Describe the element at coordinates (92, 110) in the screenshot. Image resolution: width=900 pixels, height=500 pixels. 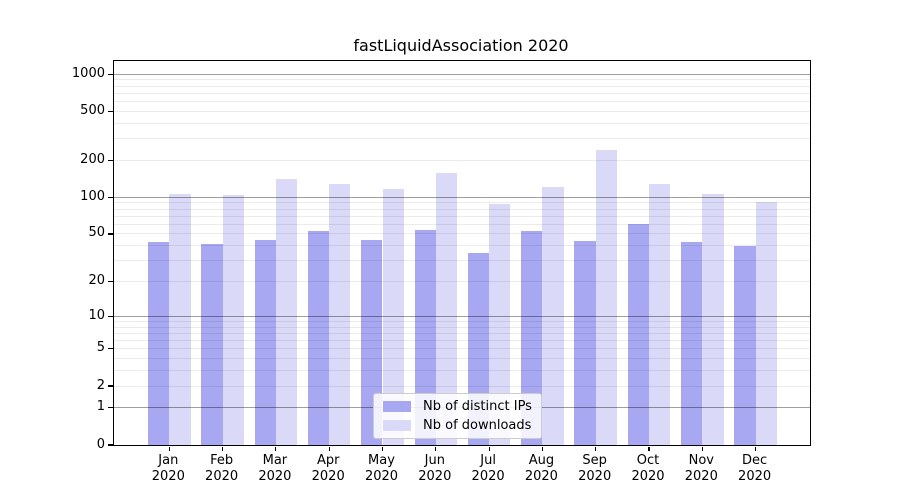
I see `y-tick-label: 500` at that location.